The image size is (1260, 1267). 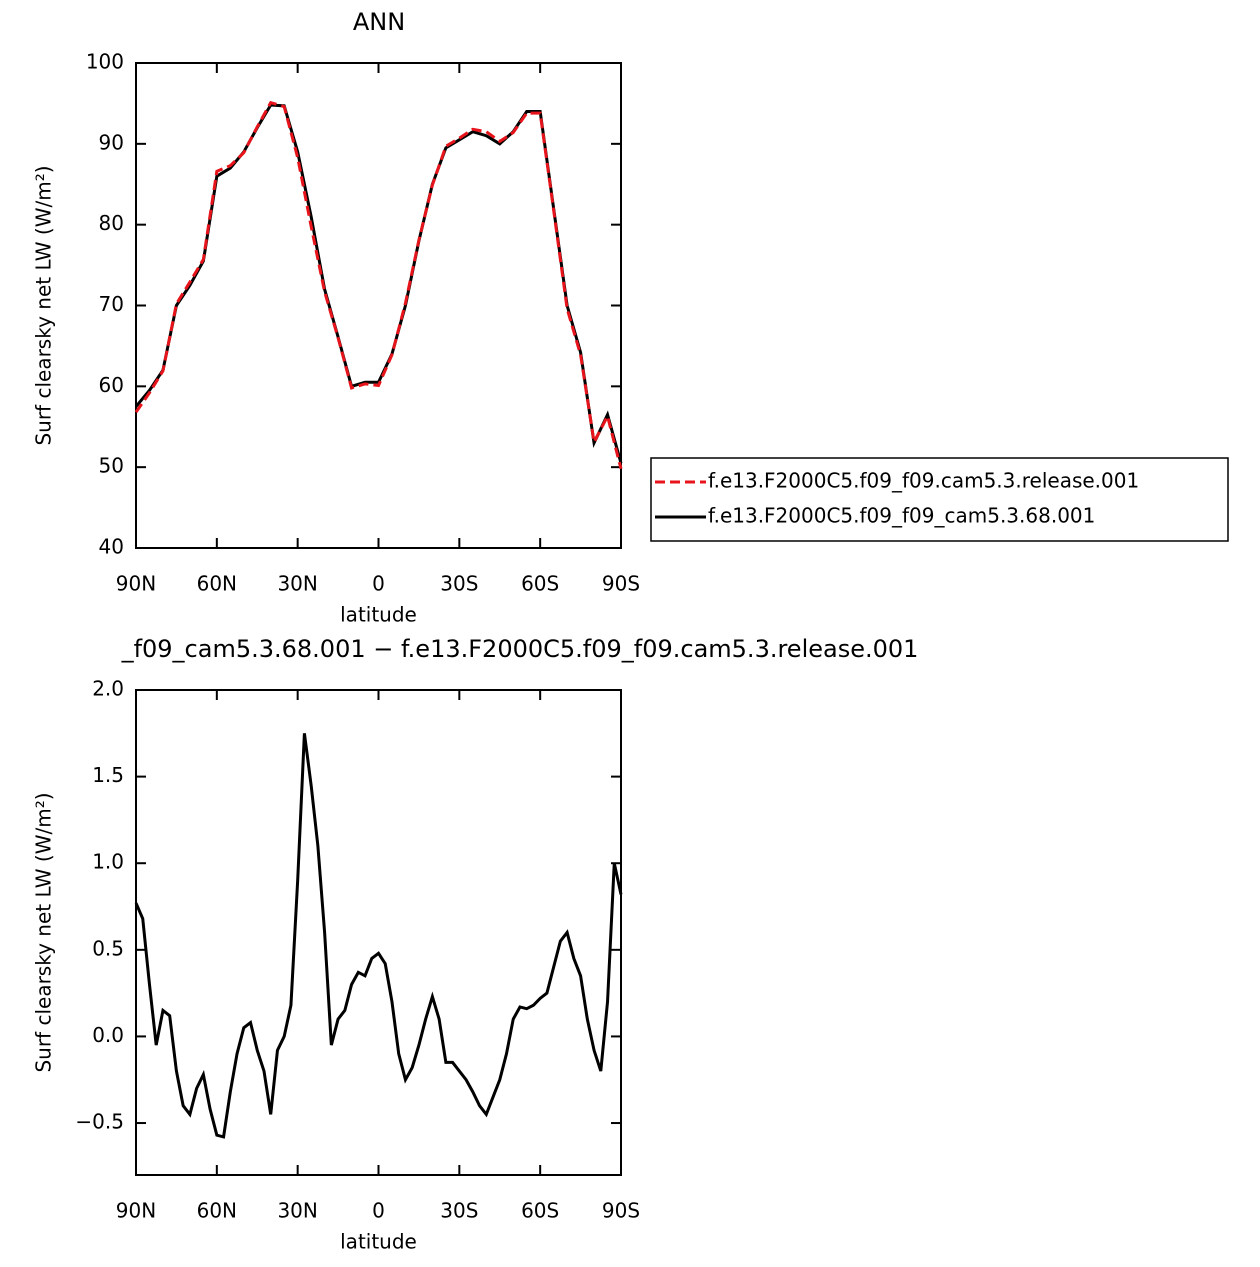 What do you see at coordinates (111, 304) in the screenshot?
I see `y-tick-label: 70` at bounding box center [111, 304].